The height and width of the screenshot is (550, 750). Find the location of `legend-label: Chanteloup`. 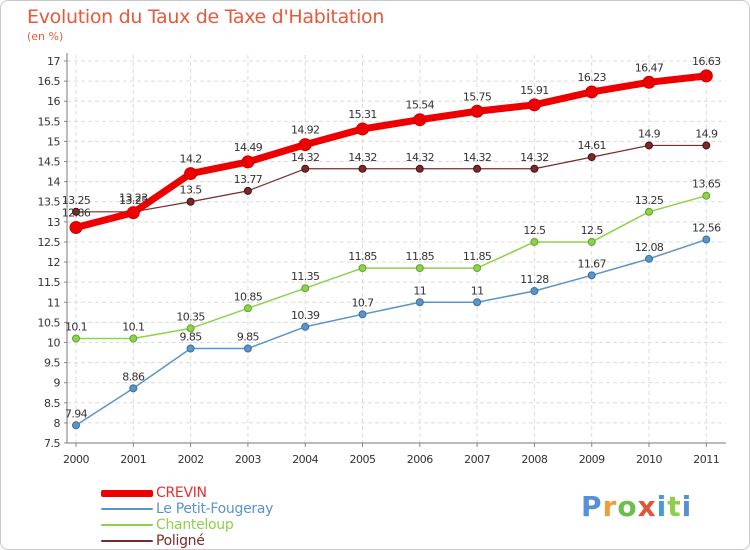

legend-label: Chanteloup is located at coordinates (195, 525).